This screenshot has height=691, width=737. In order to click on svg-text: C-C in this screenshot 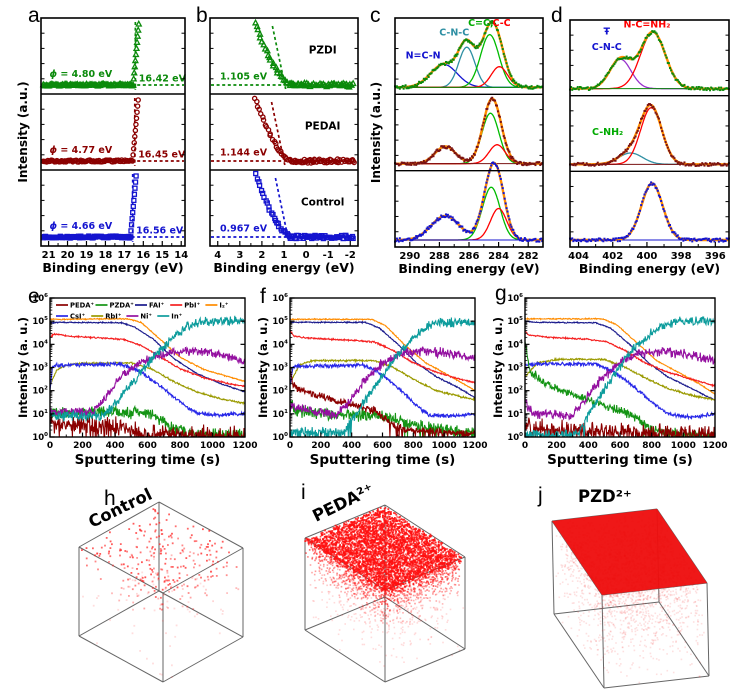, I will do `click(502, 23)`.